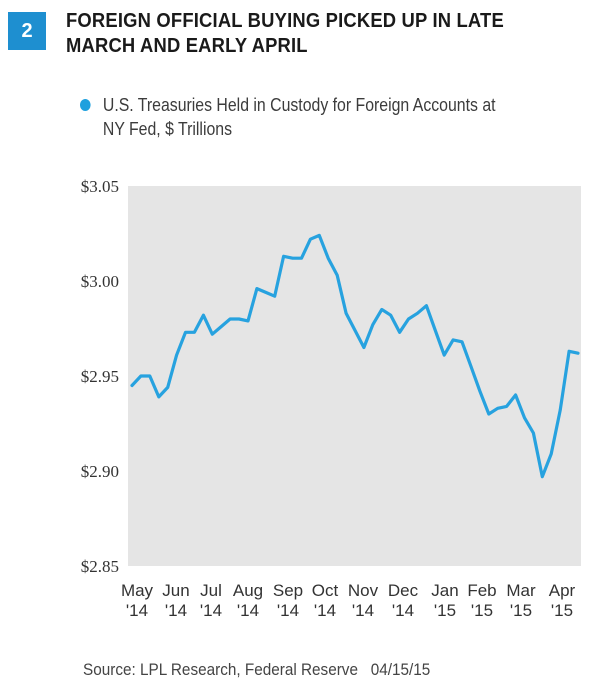  What do you see at coordinates (288, 590) in the screenshot?
I see `x-tick-month: Sep` at bounding box center [288, 590].